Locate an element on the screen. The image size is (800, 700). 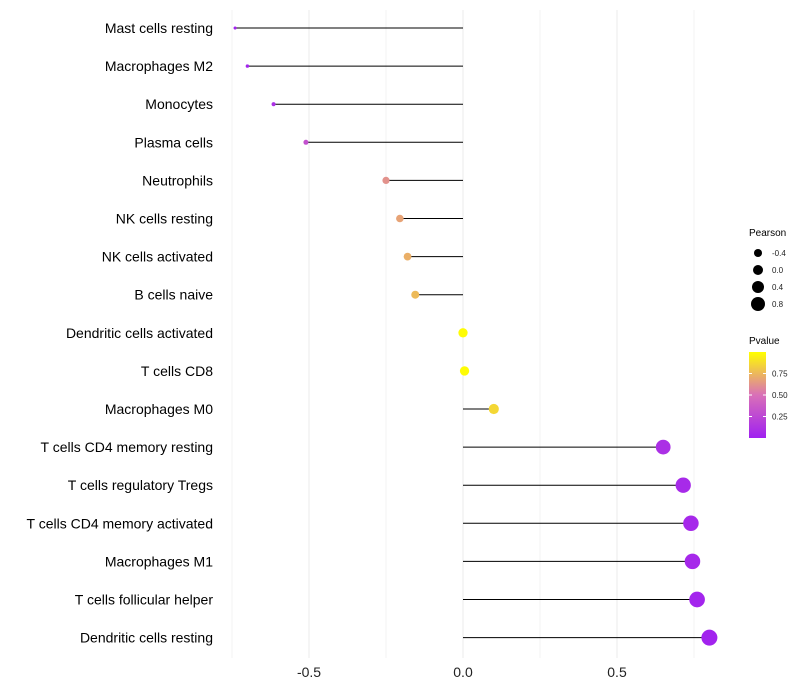
size-legend-label: 0.4 is located at coordinates (778, 287).